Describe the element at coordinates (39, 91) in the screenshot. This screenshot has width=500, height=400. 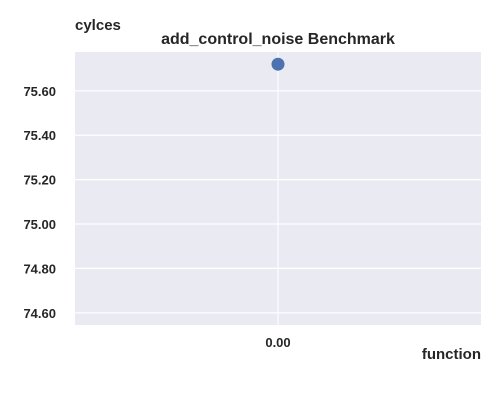
I see `y-tick-label: 75.60` at that location.